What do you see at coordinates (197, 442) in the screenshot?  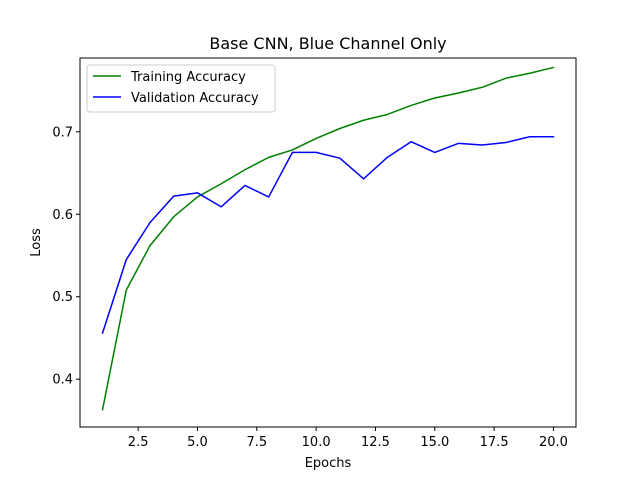 I see `x-tick-label: 5.0` at bounding box center [197, 442].